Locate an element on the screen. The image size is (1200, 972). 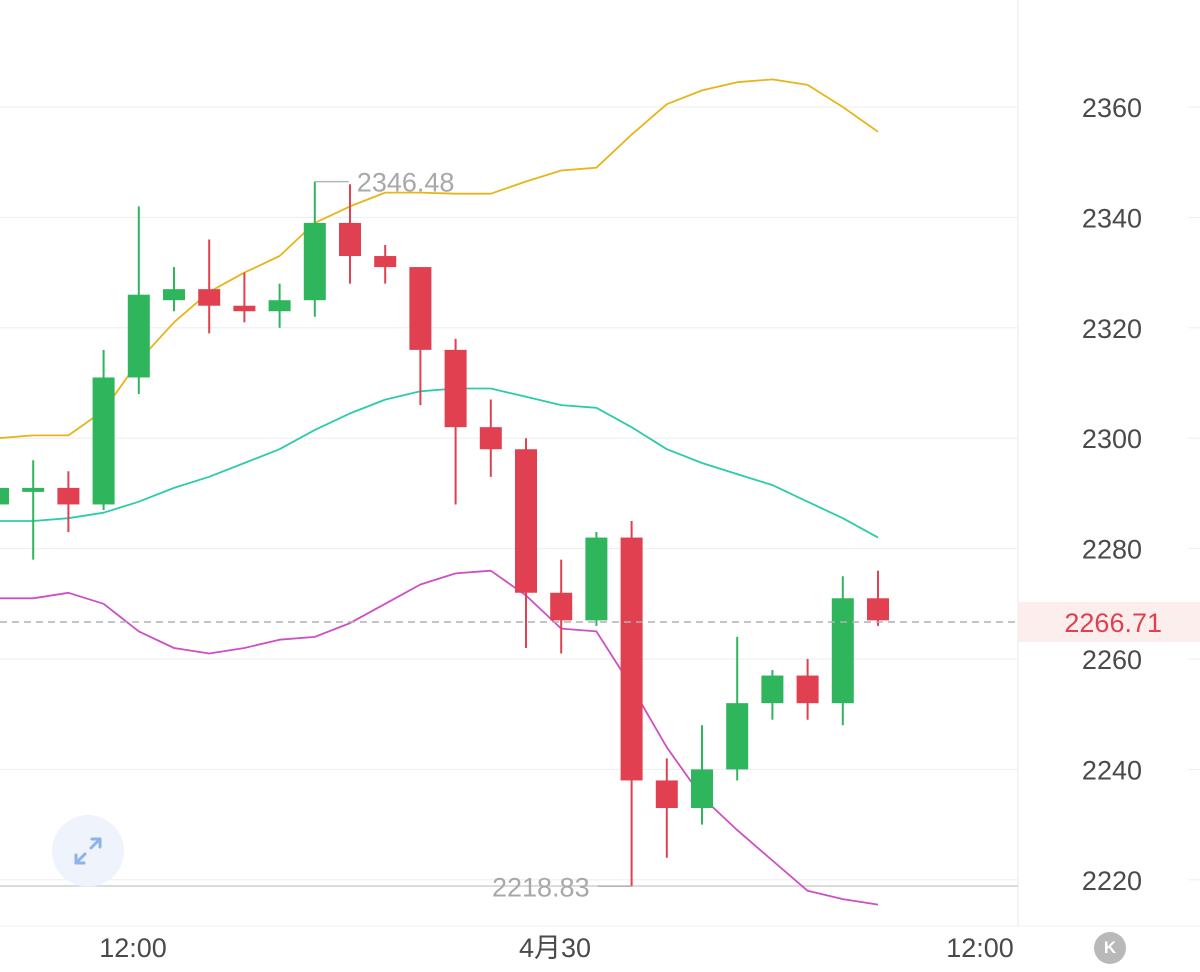
expand-button is located at coordinates (88, 851).